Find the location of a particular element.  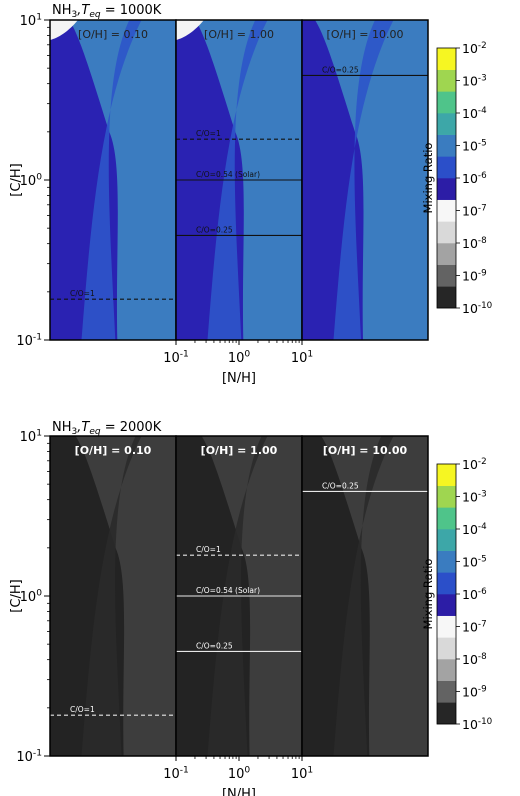

chart-title: NH3,Teq = 1000K is located at coordinates (107, 11).